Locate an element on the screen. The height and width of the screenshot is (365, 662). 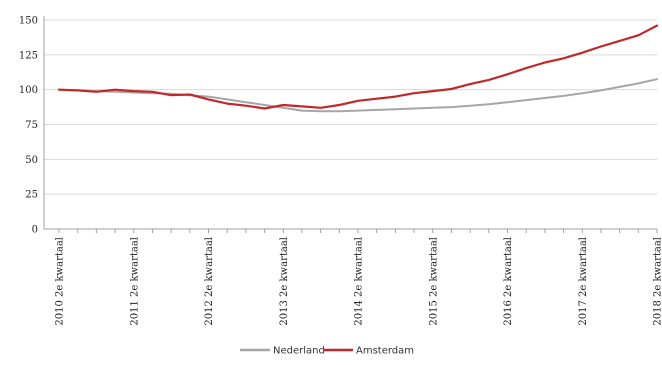
x-tick-label: 2018 2e kwartaal is located at coordinates (657, 281).